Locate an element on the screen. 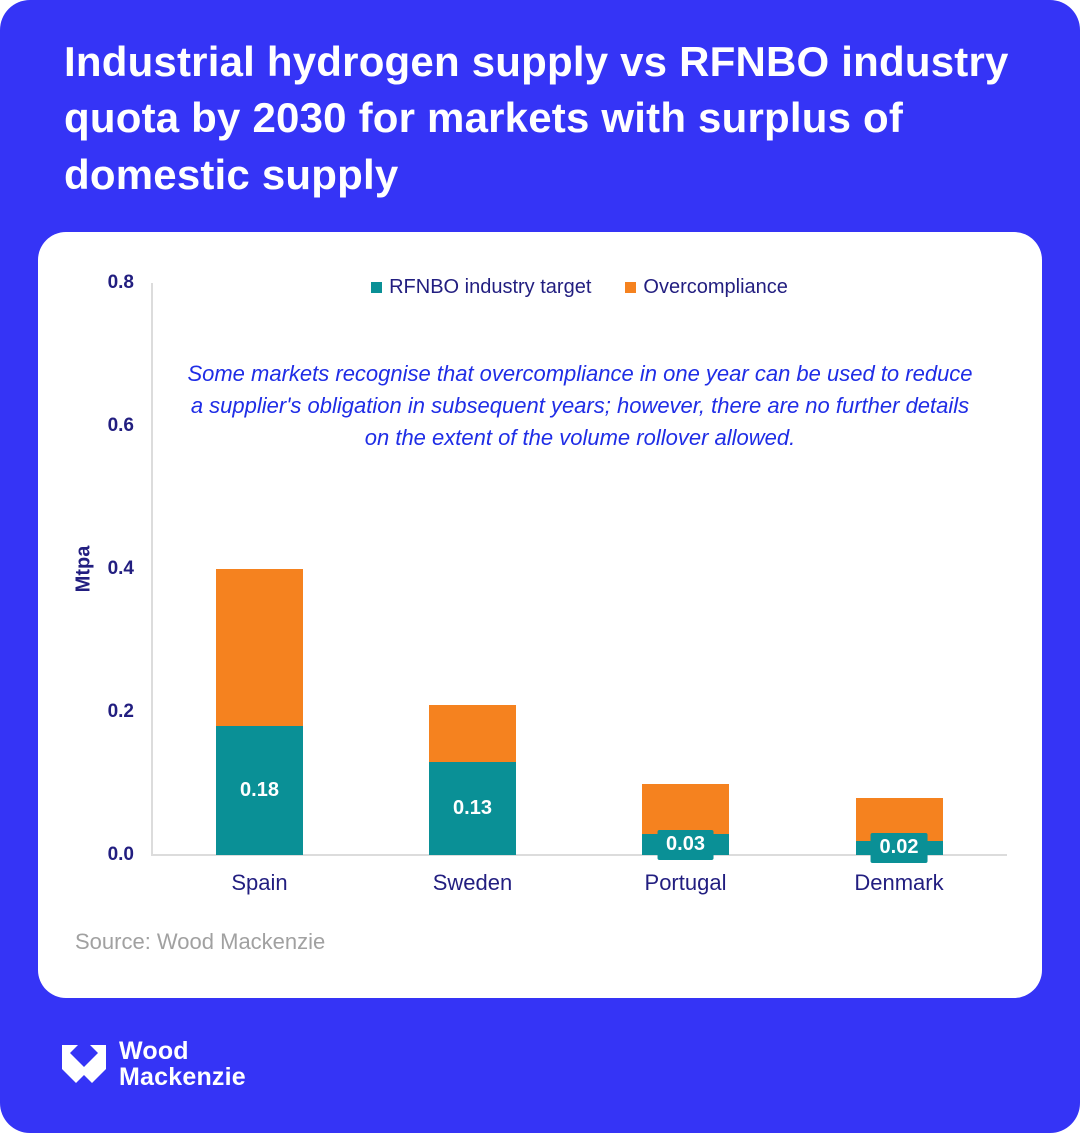 This screenshot has width=1080, height=1133. chart-legend: RFNBO industry target Overcompliance is located at coordinates (579, 287).